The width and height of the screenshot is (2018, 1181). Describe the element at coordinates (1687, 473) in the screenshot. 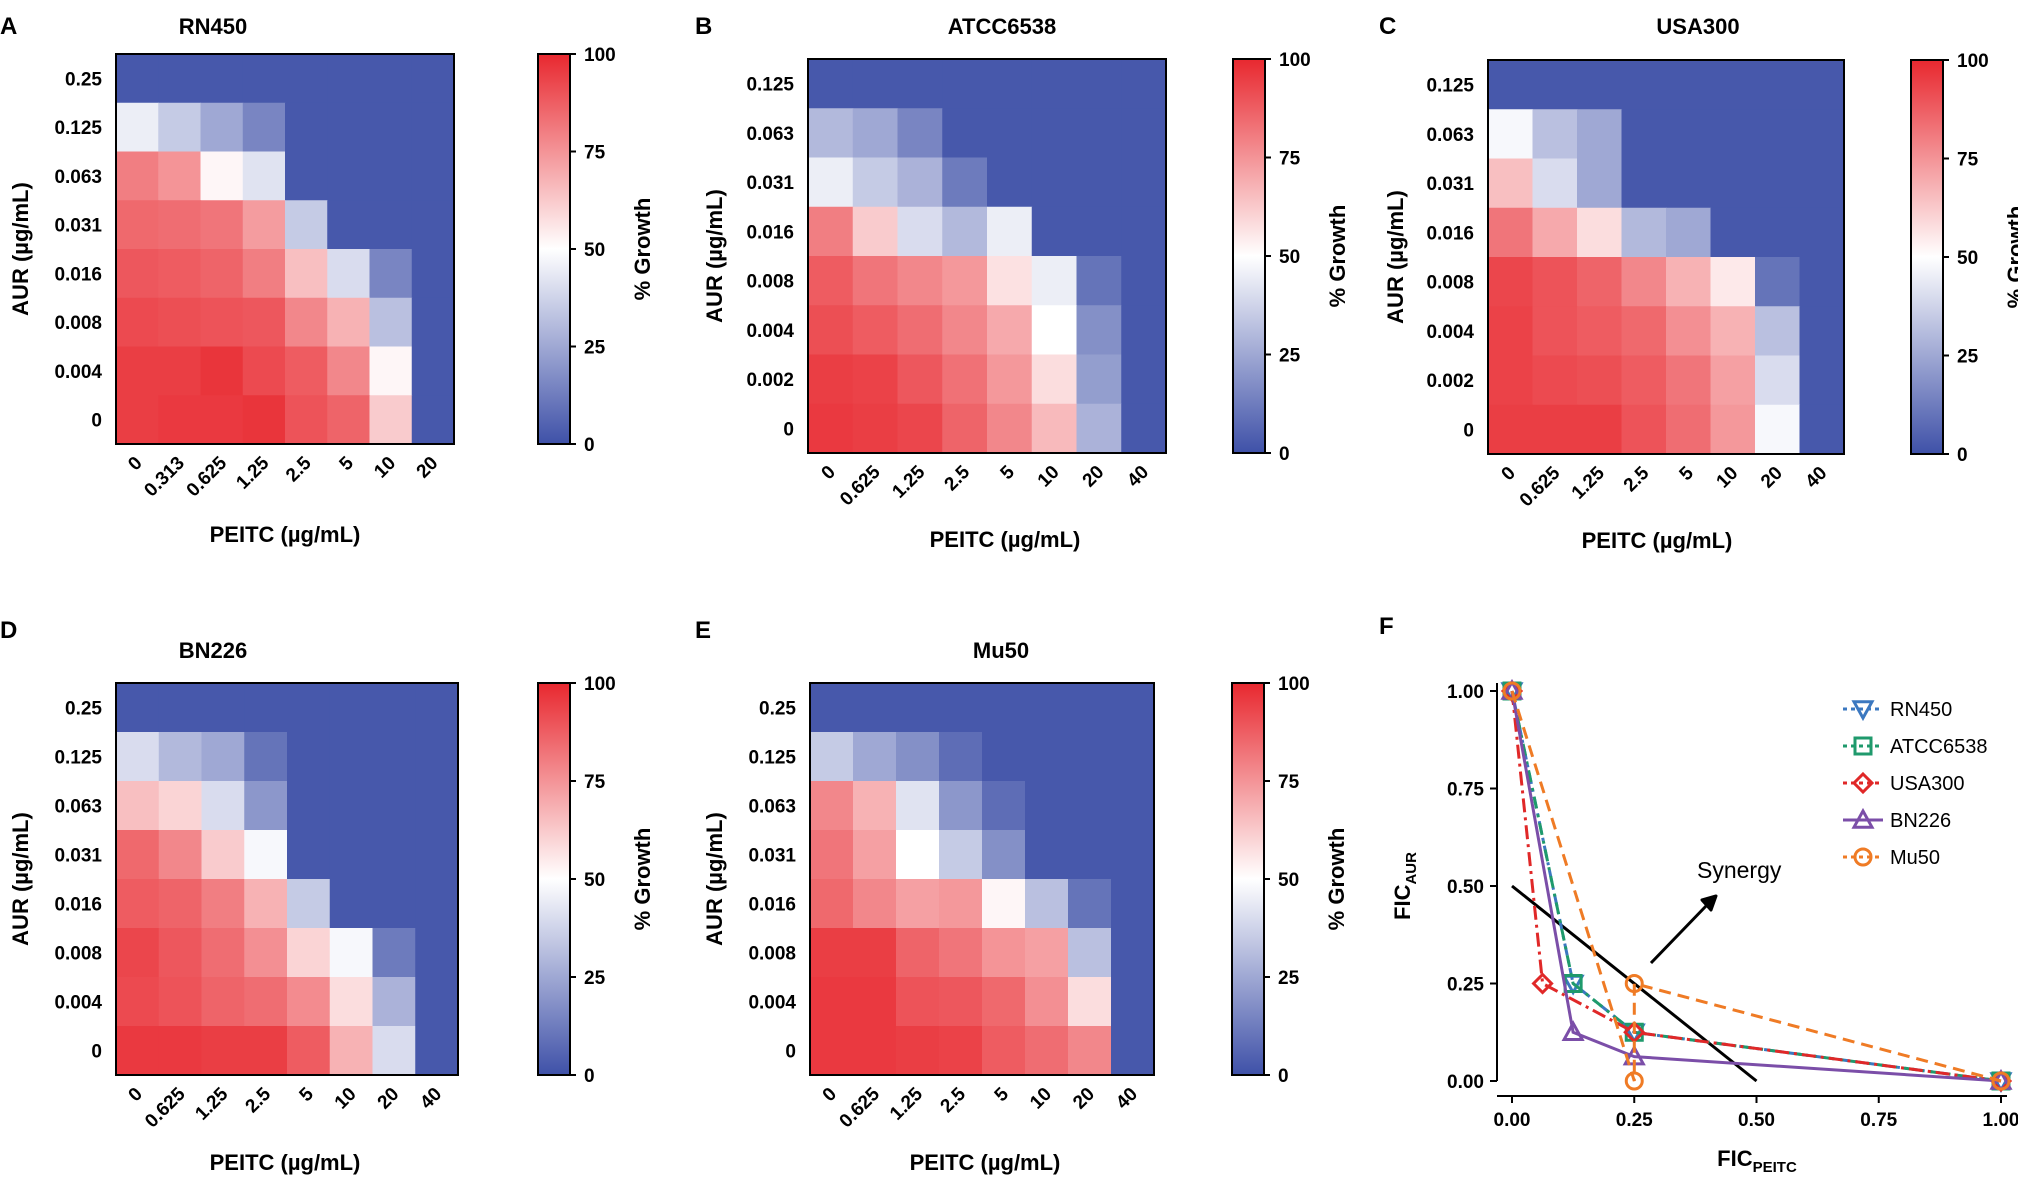

I see `x-tick-label: 5` at that location.